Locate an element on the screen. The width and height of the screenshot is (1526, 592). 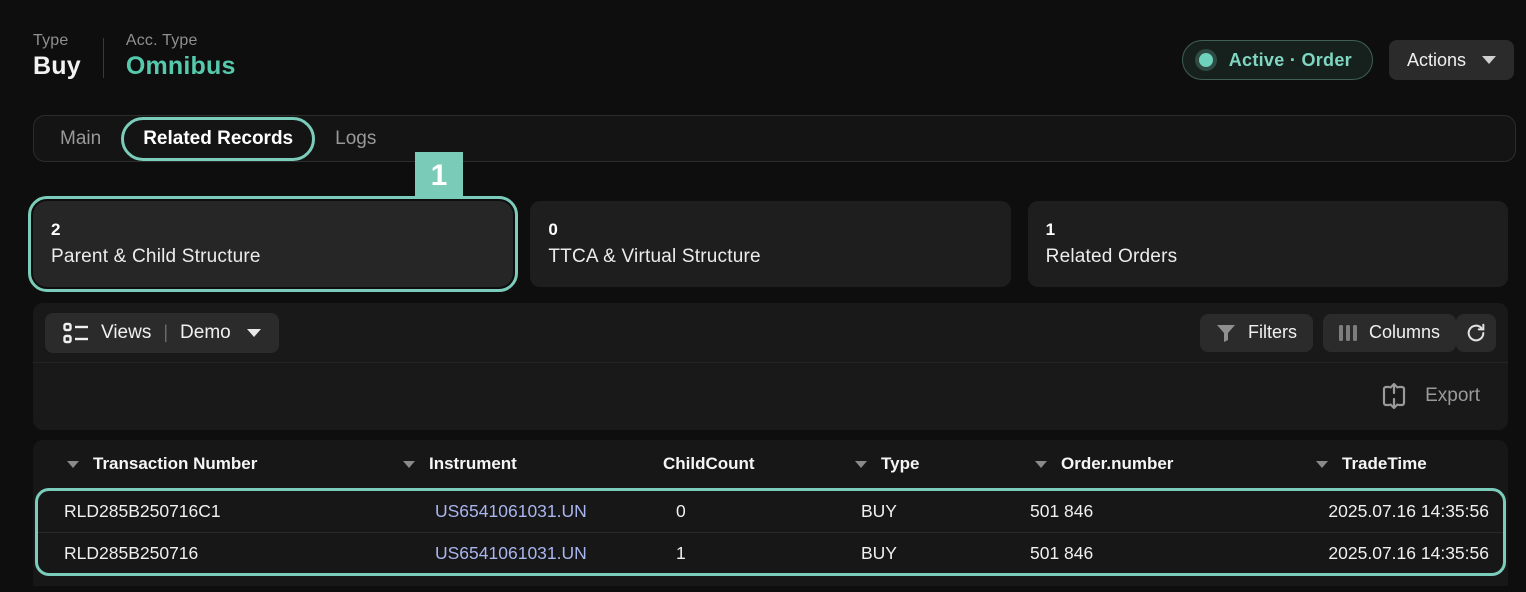
column-header-label: TradeTime is located at coordinates (1384, 463).